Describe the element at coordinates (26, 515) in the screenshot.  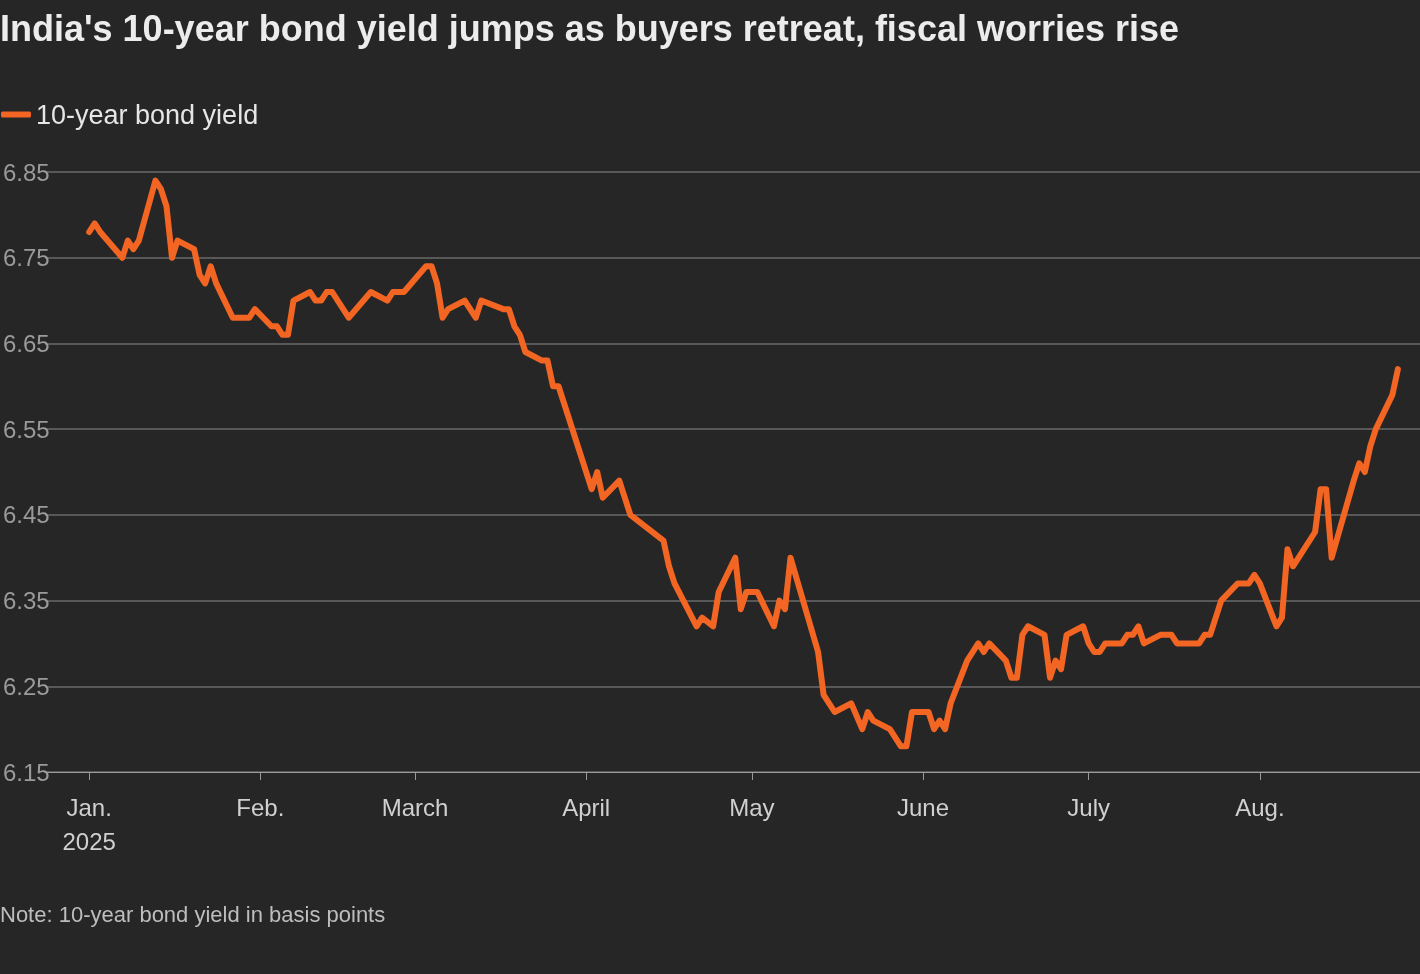
I see `y-tick-label: 6.45` at that location.